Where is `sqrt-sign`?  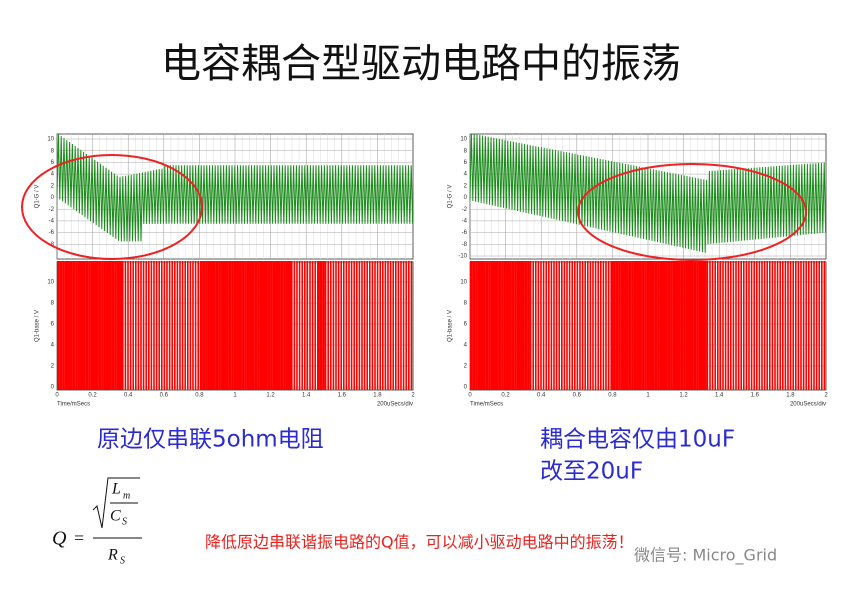
sqrt-sign is located at coordinates (116, 503).